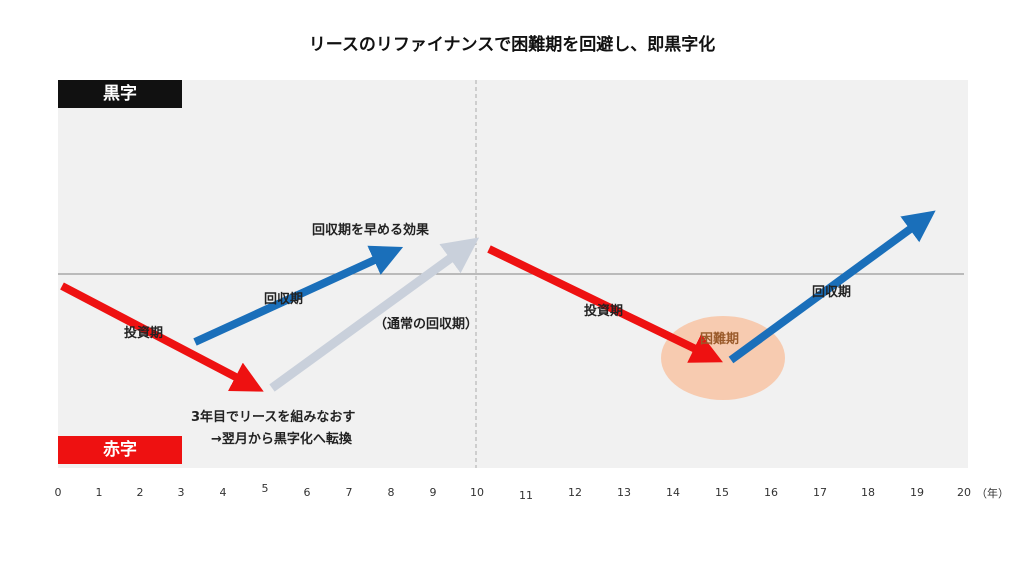 This screenshot has height=576, width=1024. Describe the element at coordinates (917, 492) in the screenshot. I see `x-tick: 19` at that location.